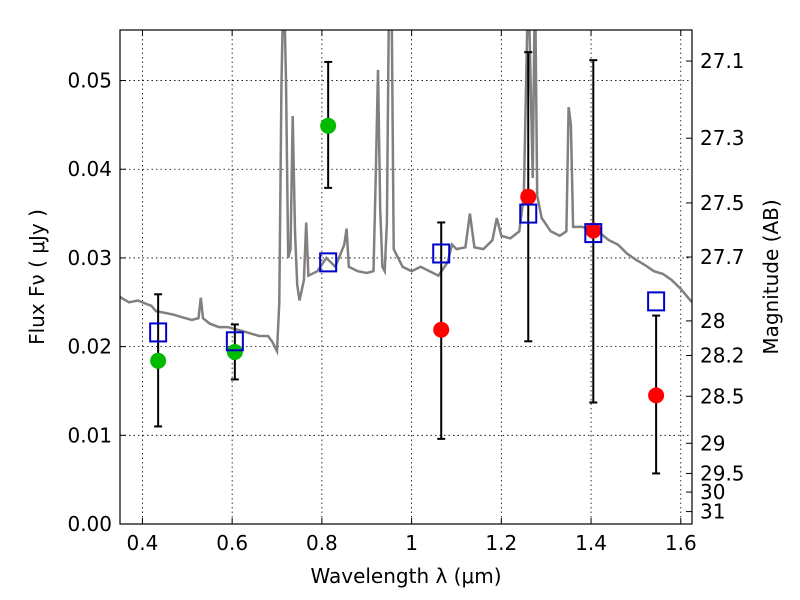 This screenshot has height=600, width=800. I want to click on right-tick-label: 30, so click(712, 492).